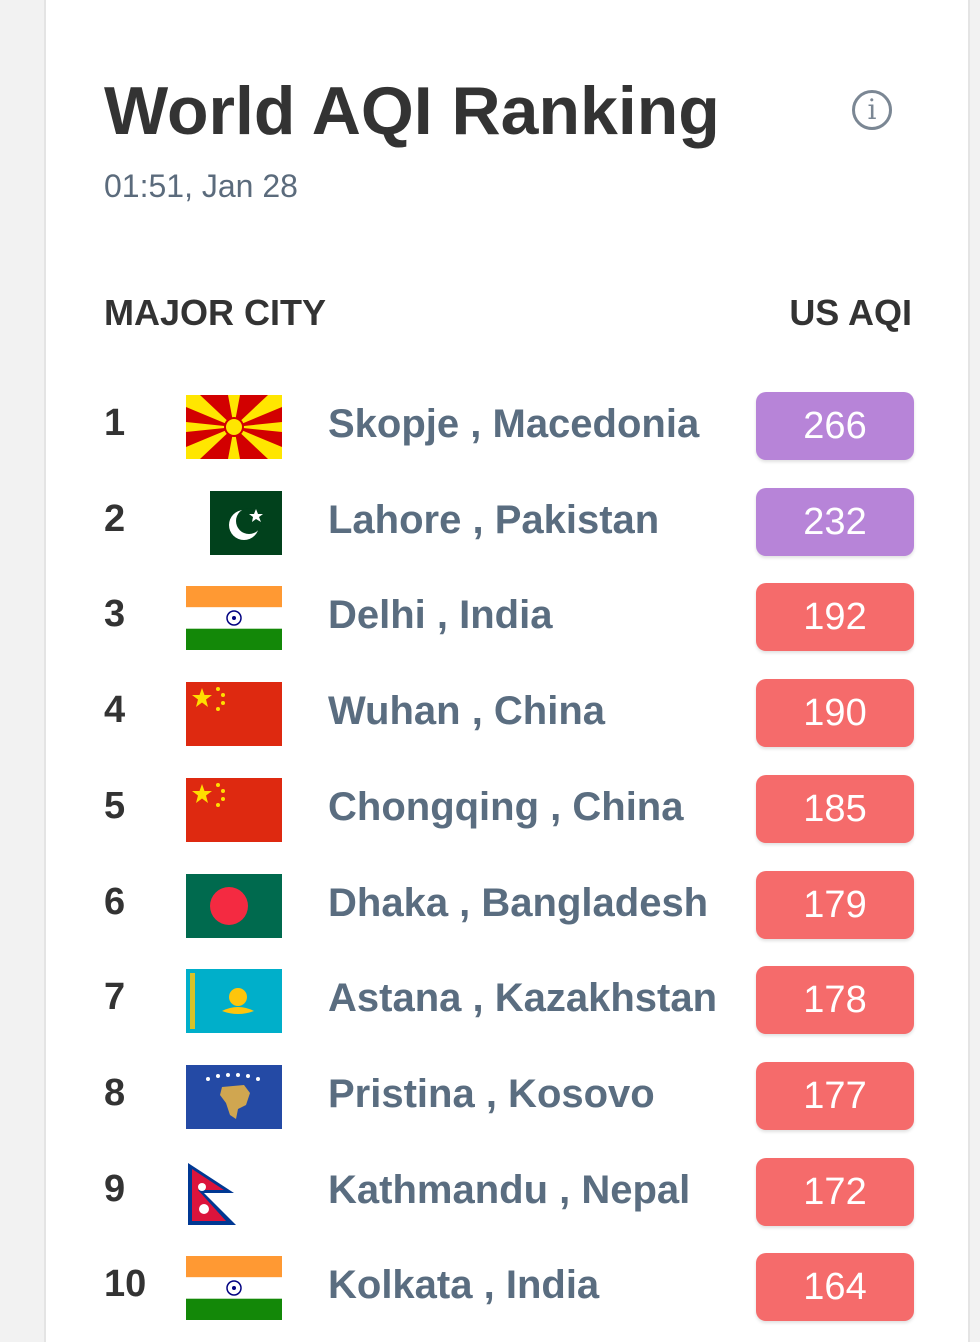 This screenshot has width=980, height=1342. I want to click on timestamp: 01:51, Jan 28, so click(201, 186).